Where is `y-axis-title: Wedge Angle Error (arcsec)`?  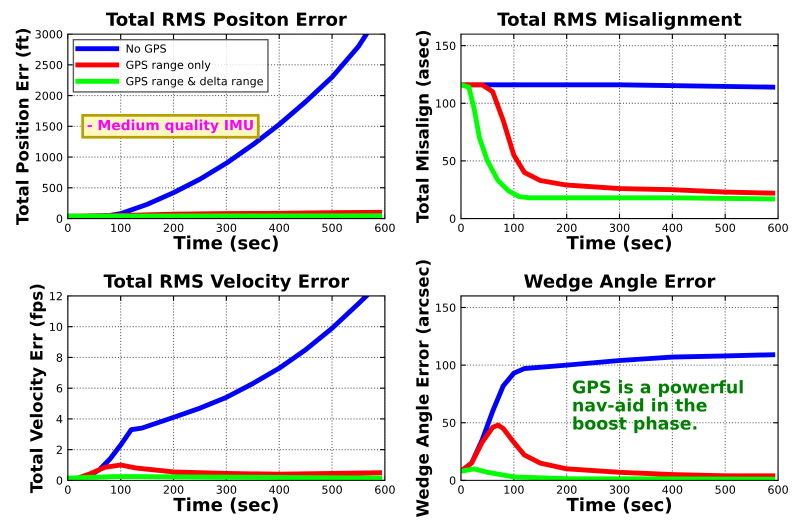 y-axis-title: Wedge Angle Error (arcsec) is located at coordinates (424, 388).